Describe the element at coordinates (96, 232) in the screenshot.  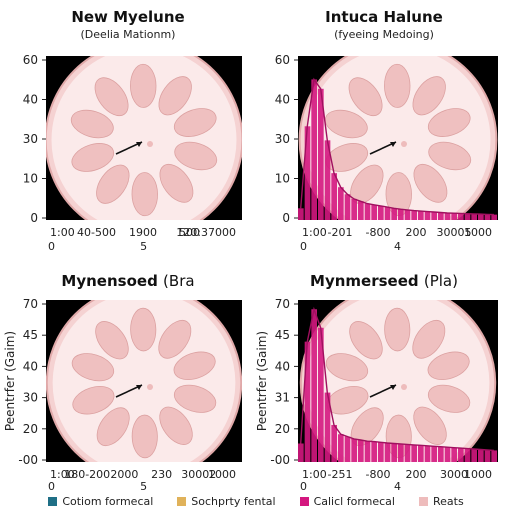
I see `x-tick-label: 40-500` at that location.